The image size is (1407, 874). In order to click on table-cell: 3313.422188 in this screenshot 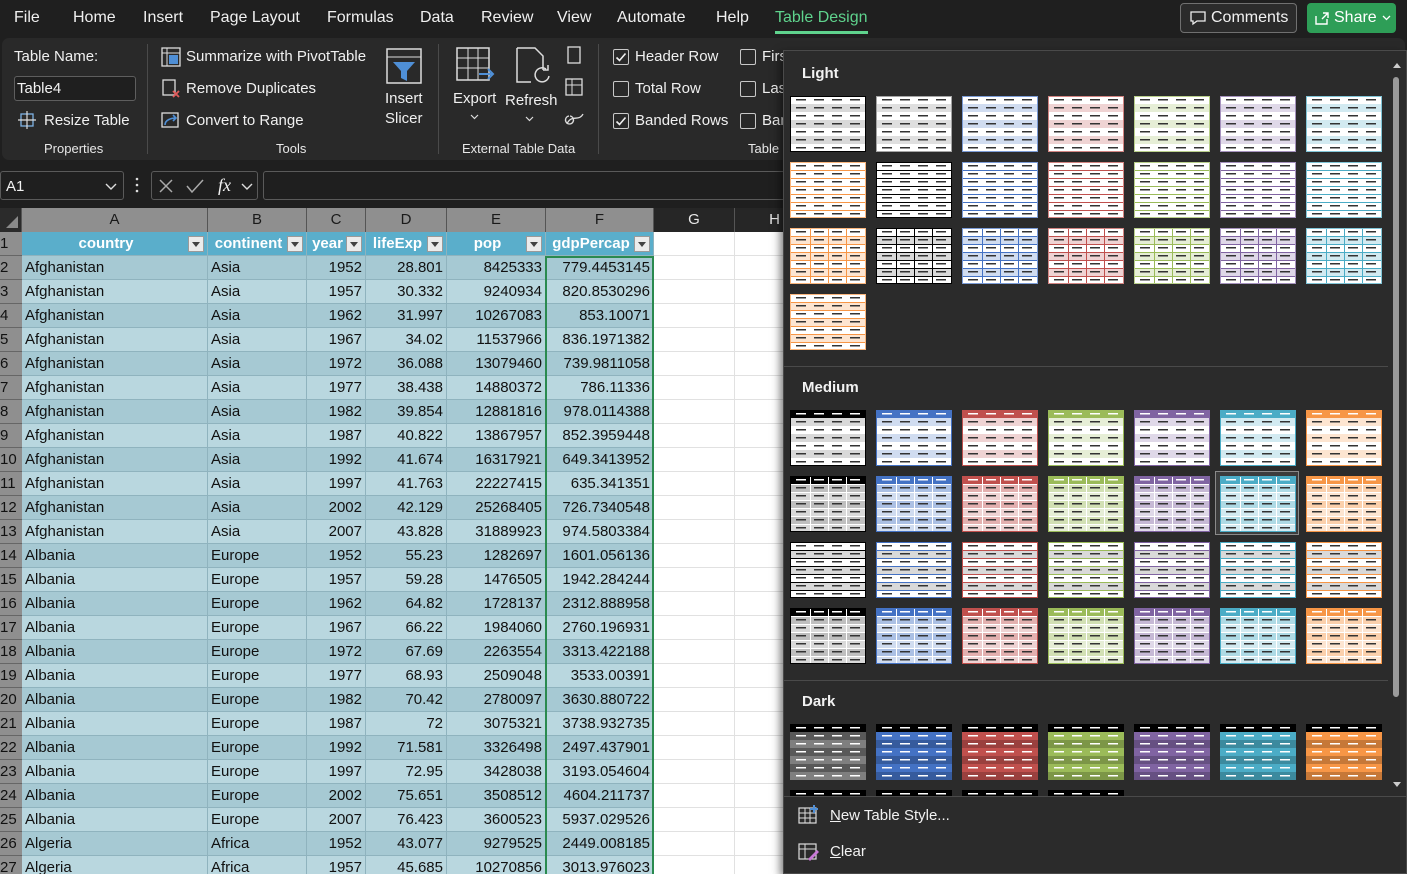, I will do `click(600, 652)`.